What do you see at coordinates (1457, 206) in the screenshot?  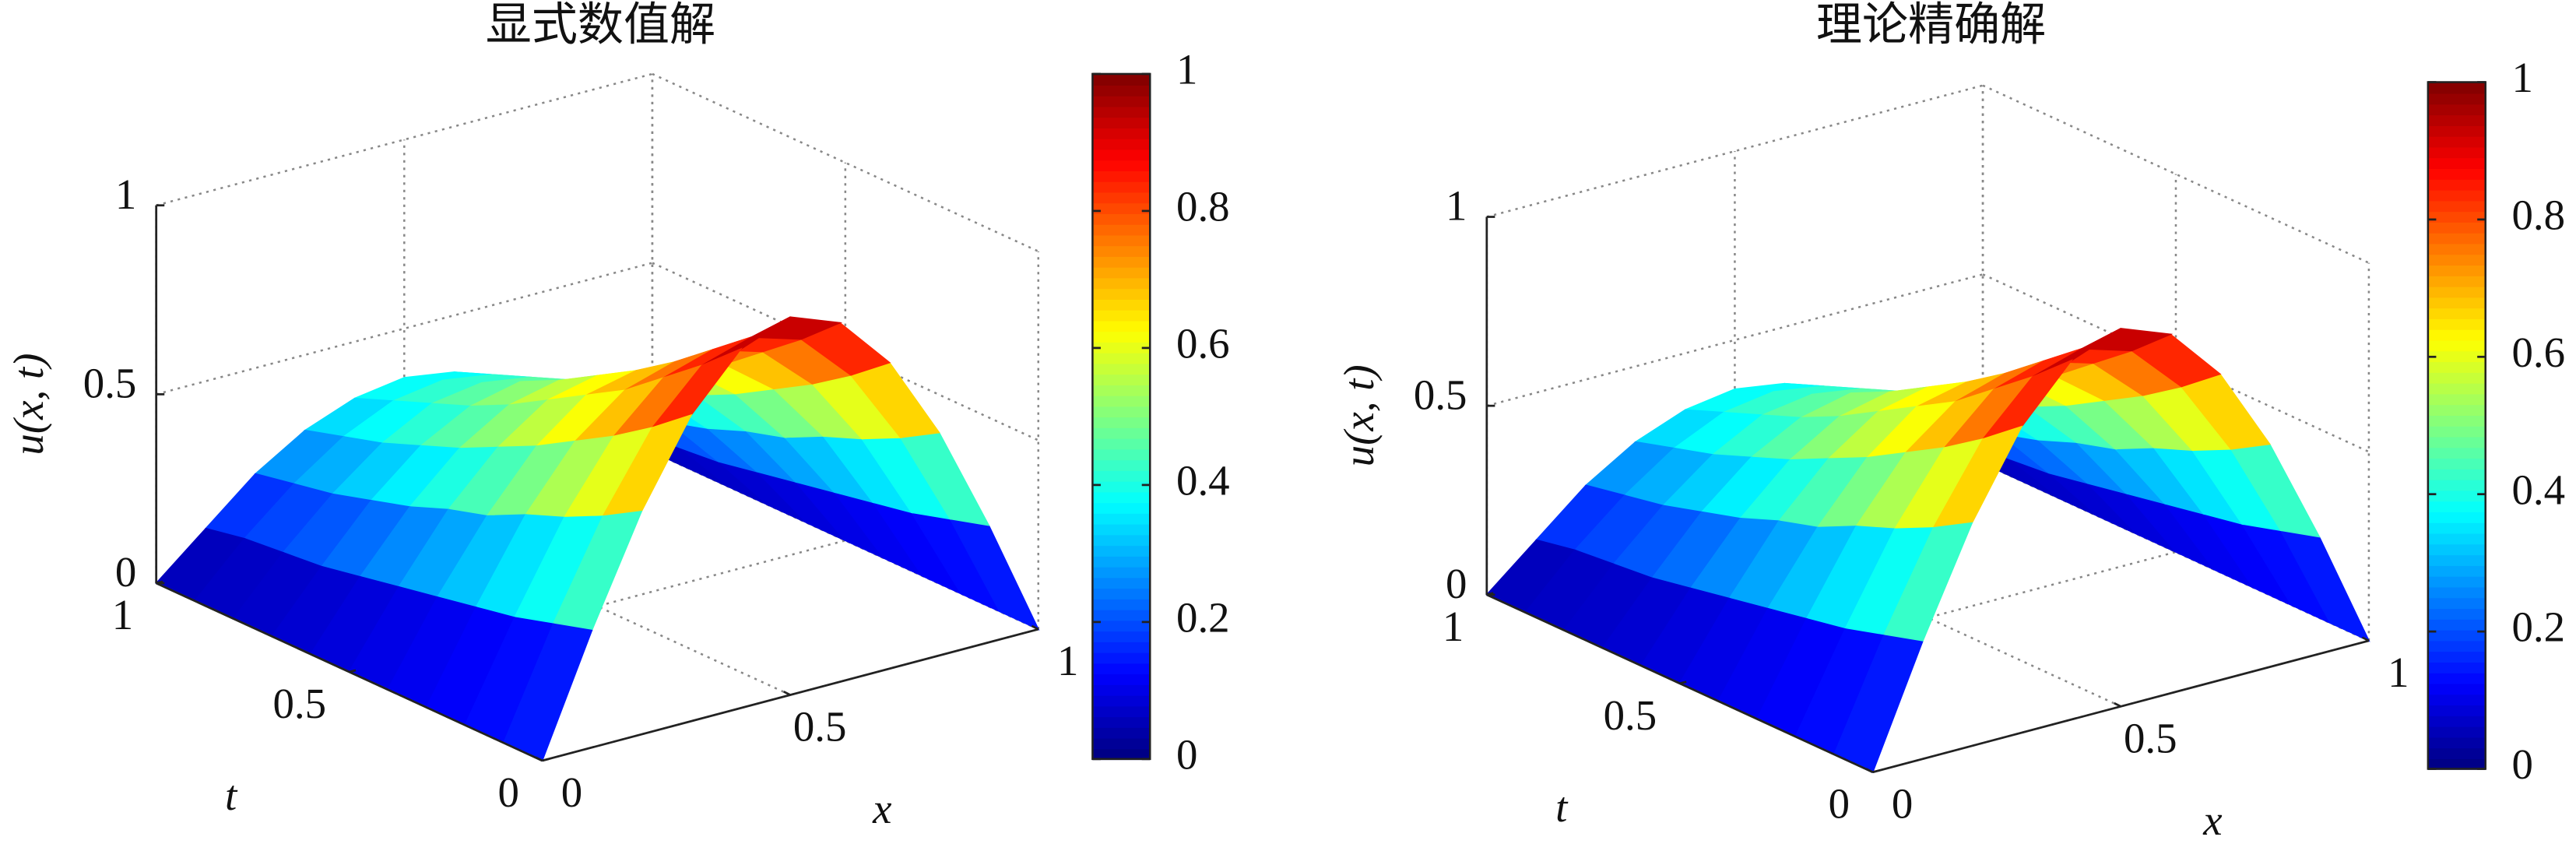 I see `z-tick-label: 1` at bounding box center [1457, 206].